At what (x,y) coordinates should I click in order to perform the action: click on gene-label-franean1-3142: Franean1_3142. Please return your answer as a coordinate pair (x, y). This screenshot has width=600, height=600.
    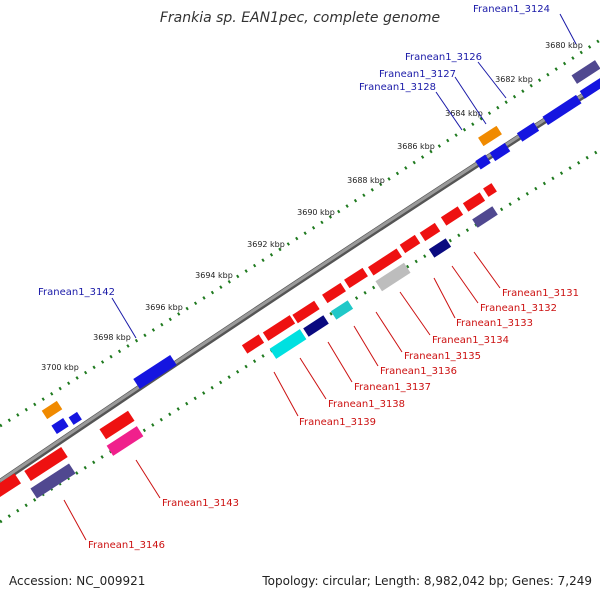
    Looking at the image, I should click on (76, 292).